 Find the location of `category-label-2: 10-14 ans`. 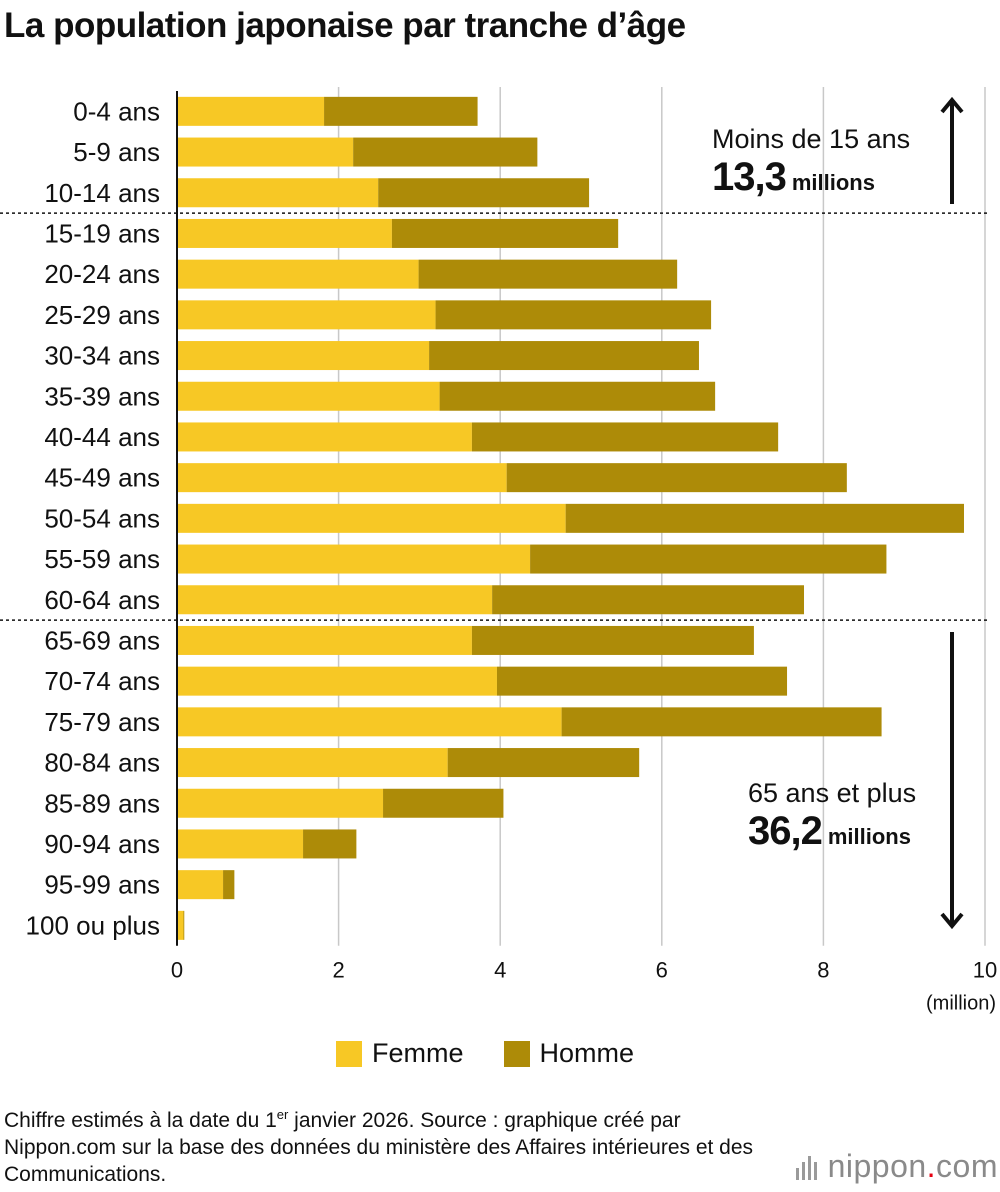

category-label-2: 10-14 ans is located at coordinates (102, 193).